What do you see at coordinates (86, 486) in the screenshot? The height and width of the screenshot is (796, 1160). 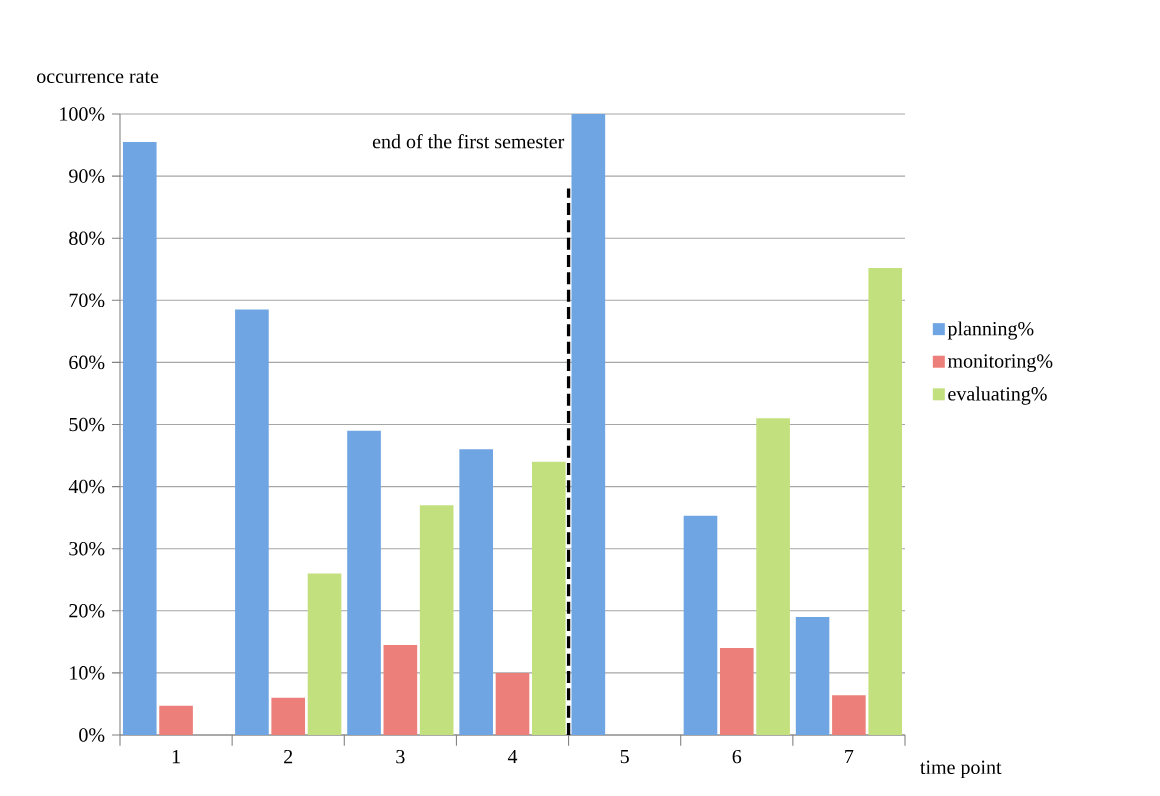 I see `y-tick-label: 40%` at bounding box center [86, 486].